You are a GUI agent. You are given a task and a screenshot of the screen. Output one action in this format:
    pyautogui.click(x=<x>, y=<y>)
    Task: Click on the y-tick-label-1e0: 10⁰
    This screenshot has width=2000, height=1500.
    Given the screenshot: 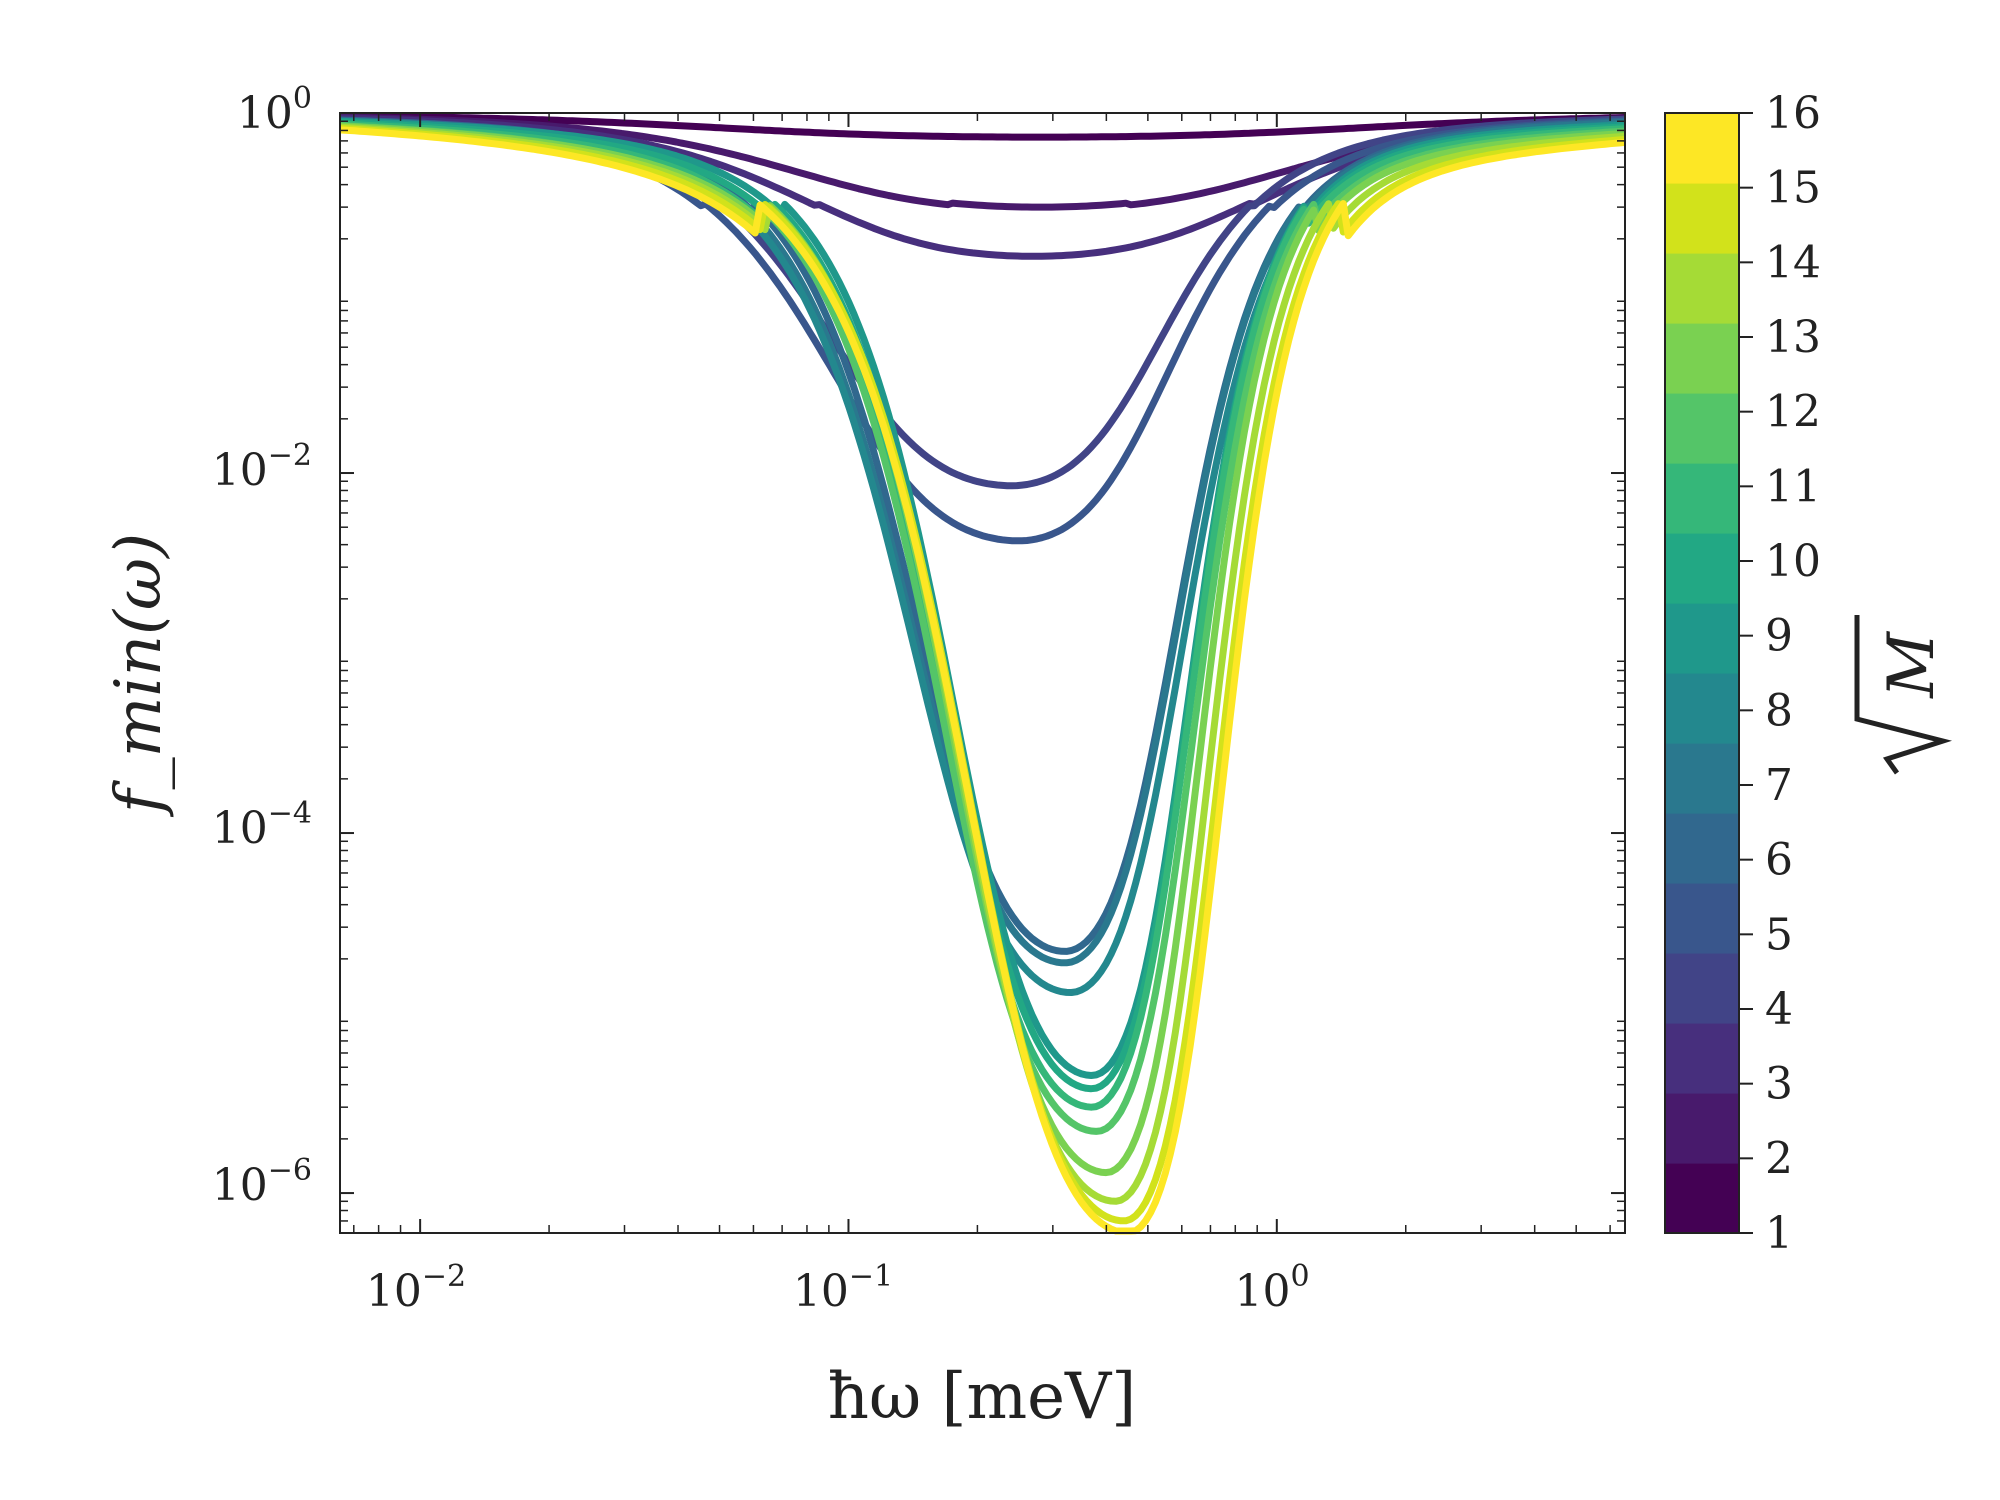 What is the action you would take?
    pyautogui.click(x=274, y=110)
    